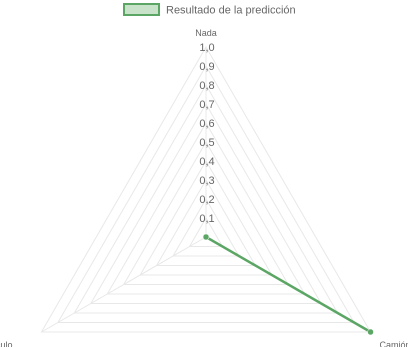 This screenshot has width=408, height=347. Describe the element at coordinates (206, 133) in the screenshot. I see `radial-tick-labels: 0,1 0,2 0,3 0,4 0,5 0,6 0,7 0,8 0,9 1,0` at that location.